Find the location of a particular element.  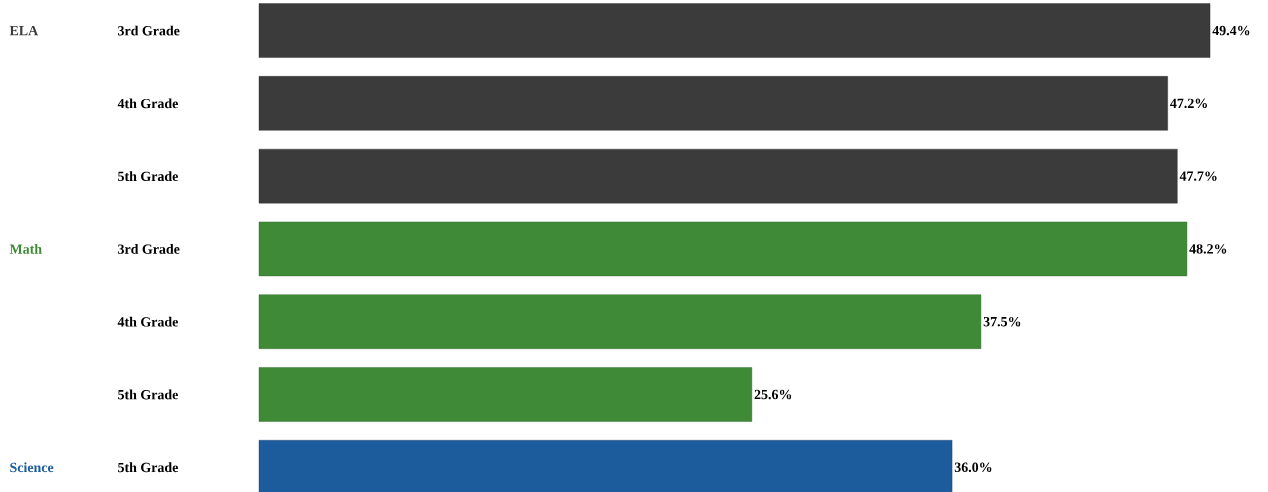

text: Math is located at coordinates (25, 249).